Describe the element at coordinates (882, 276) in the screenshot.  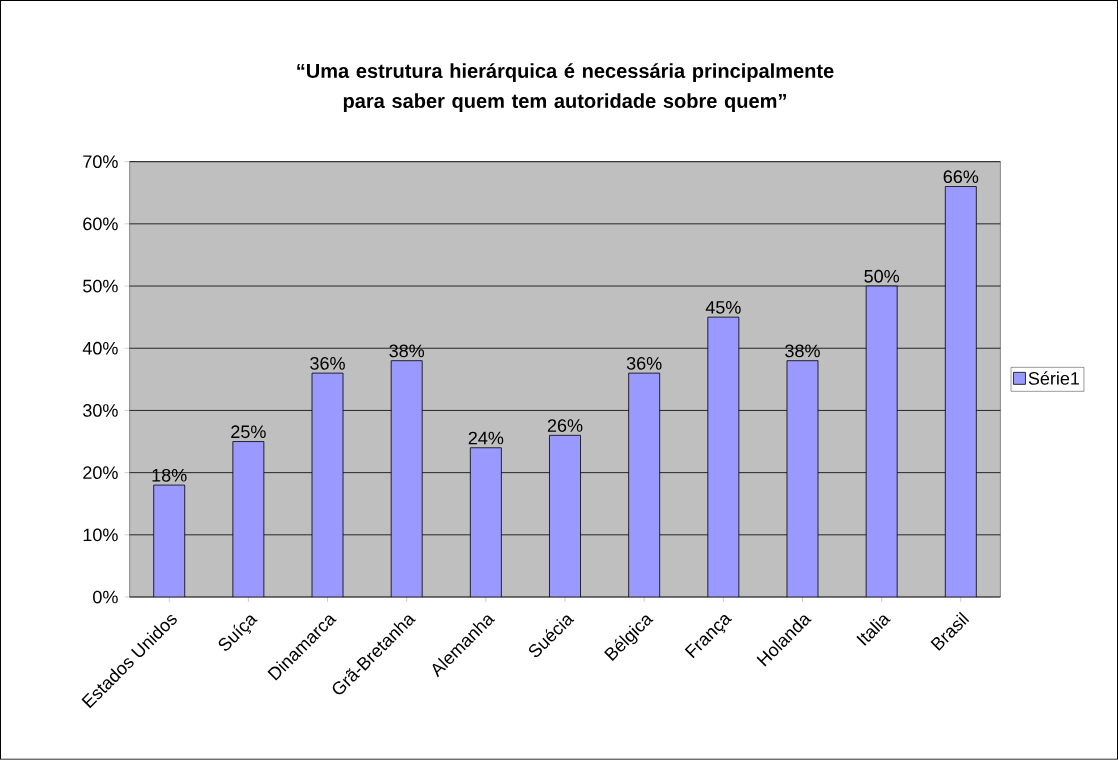
I see `data-label: 50%` at that location.